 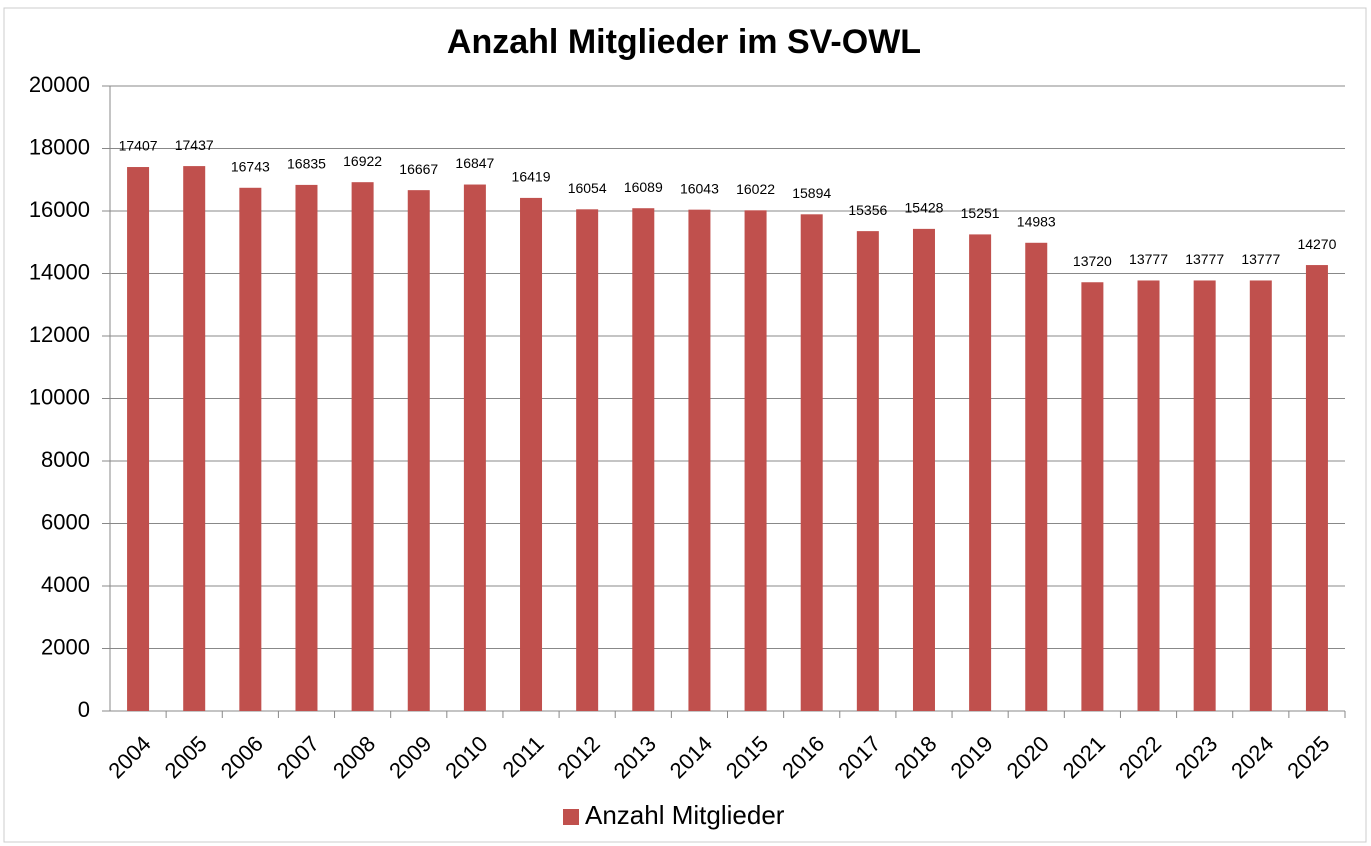 What do you see at coordinates (306, 164) in the screenshot?
I see `data-label: 16835` at bounding box center [306, 164].